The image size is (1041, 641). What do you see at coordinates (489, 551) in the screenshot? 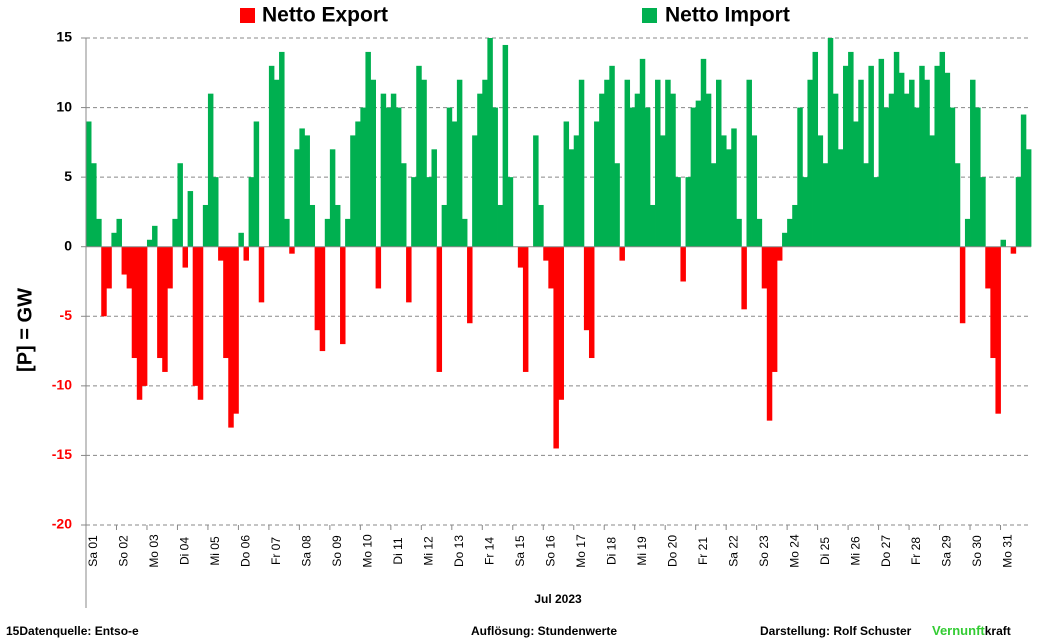
I see `x-tick-label: Fr 14` at bounding box center [489, 551].